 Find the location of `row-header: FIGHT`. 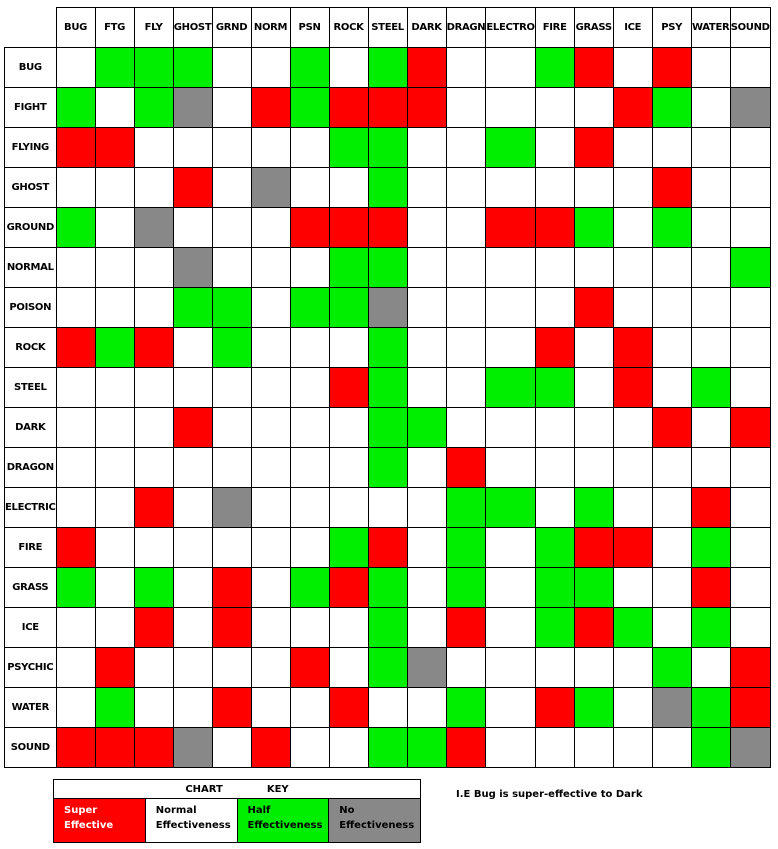

row-header: FIGHT is located at coordinates (30, 107).